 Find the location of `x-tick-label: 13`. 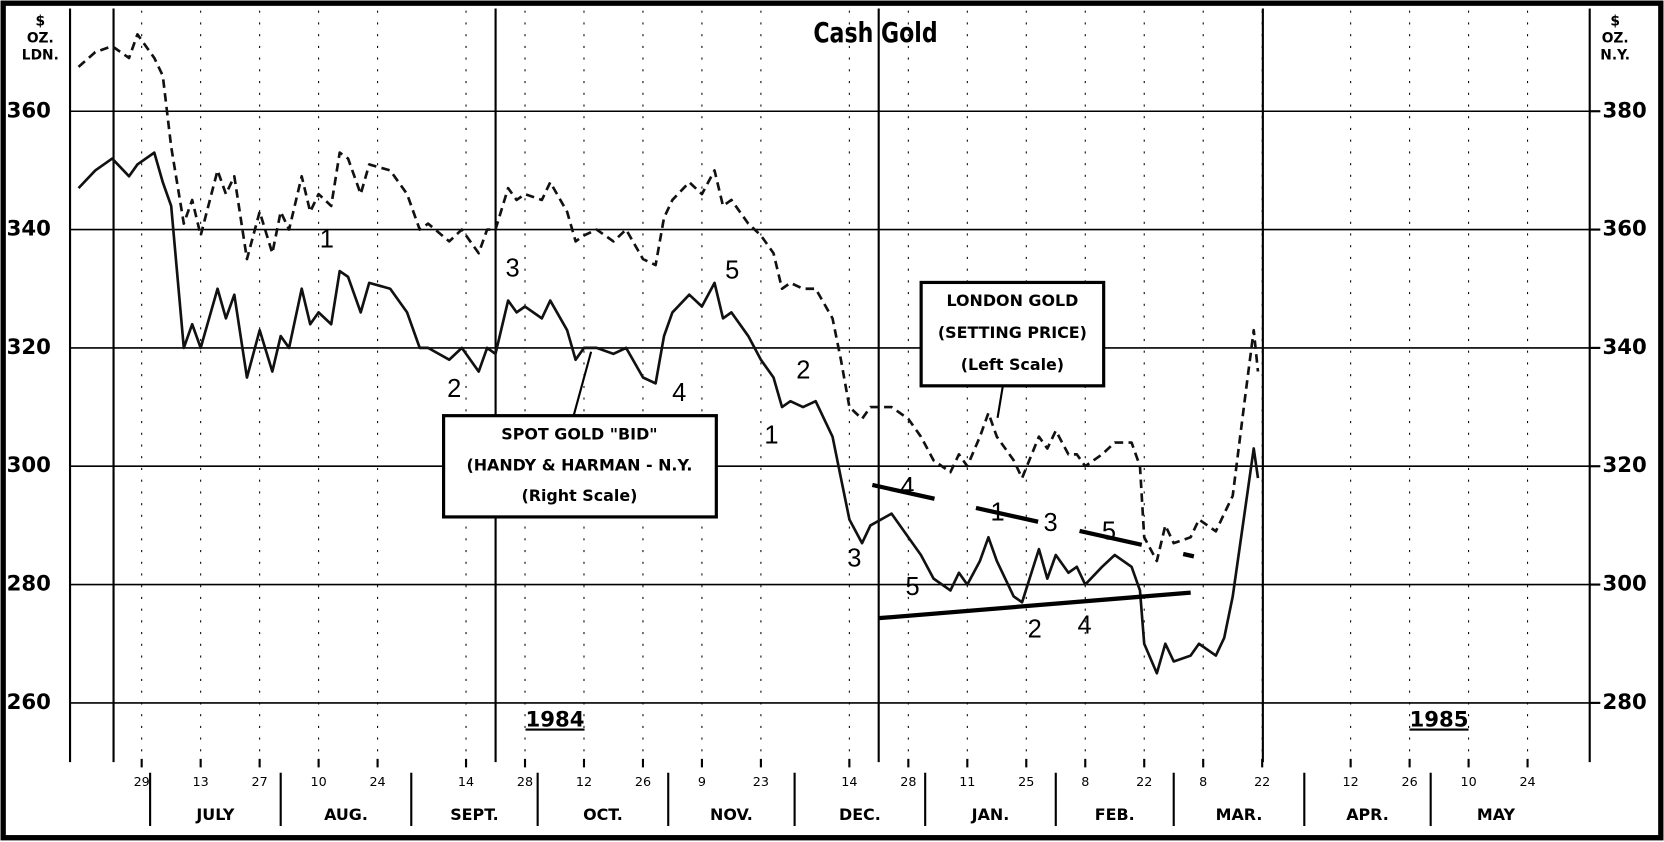

x-tick-label: 13 is located at coordinates (201, 782).